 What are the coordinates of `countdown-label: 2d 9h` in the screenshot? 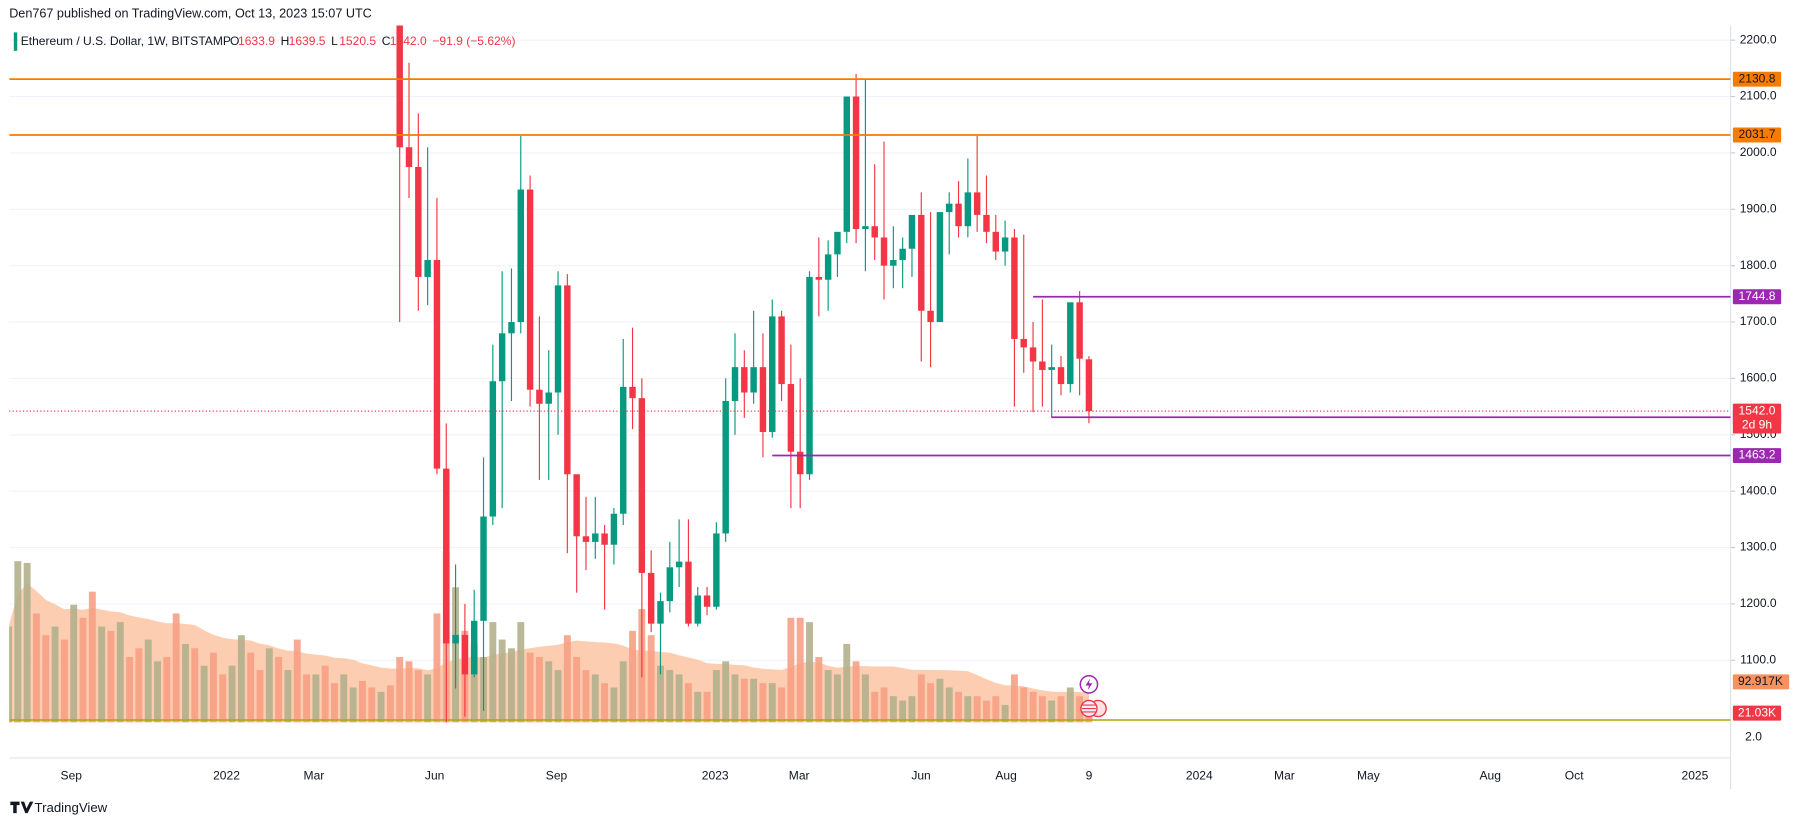 It's located at (1757, 425).